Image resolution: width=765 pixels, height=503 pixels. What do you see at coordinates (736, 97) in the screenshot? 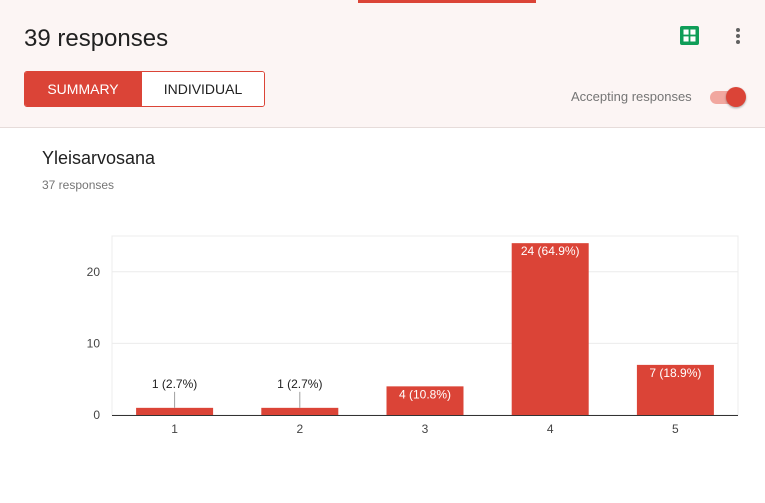
I see `toggle-knob` at bounding box center [736, 97].